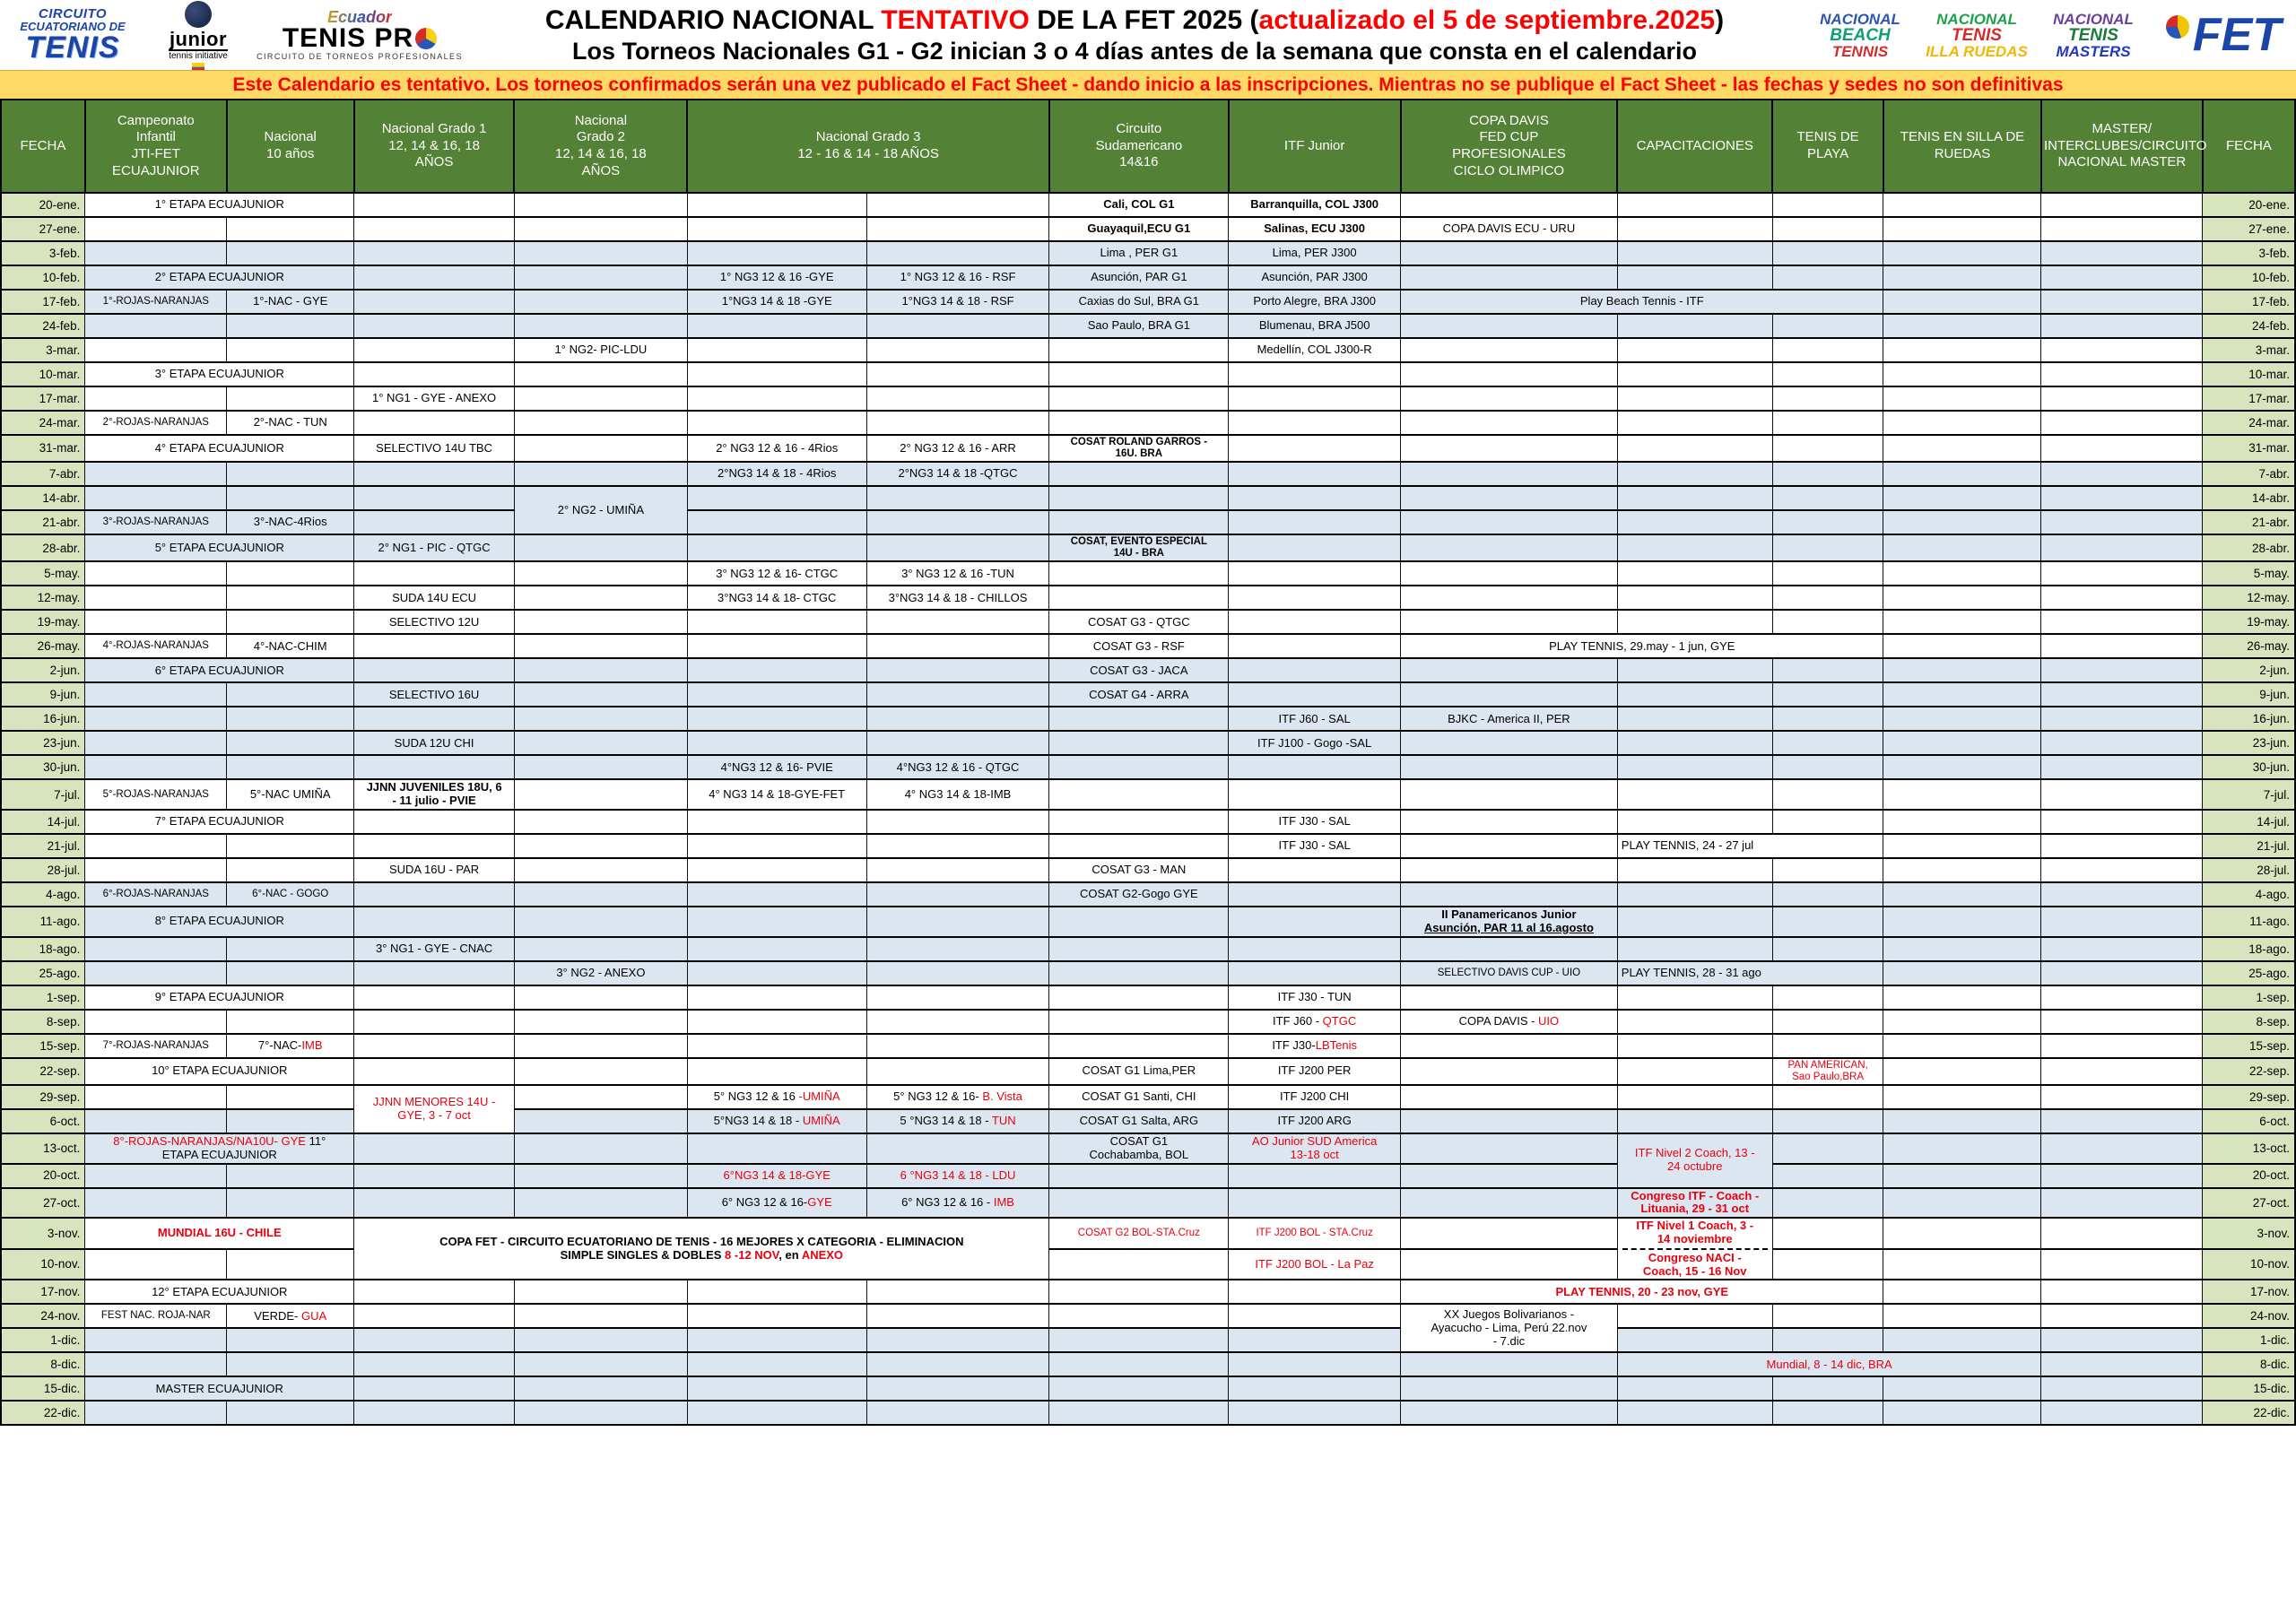  Describe the element at coordinates (1509, 719) in the screenshot. I see `calendar-cell: BJKC - America II, PER` at that location.